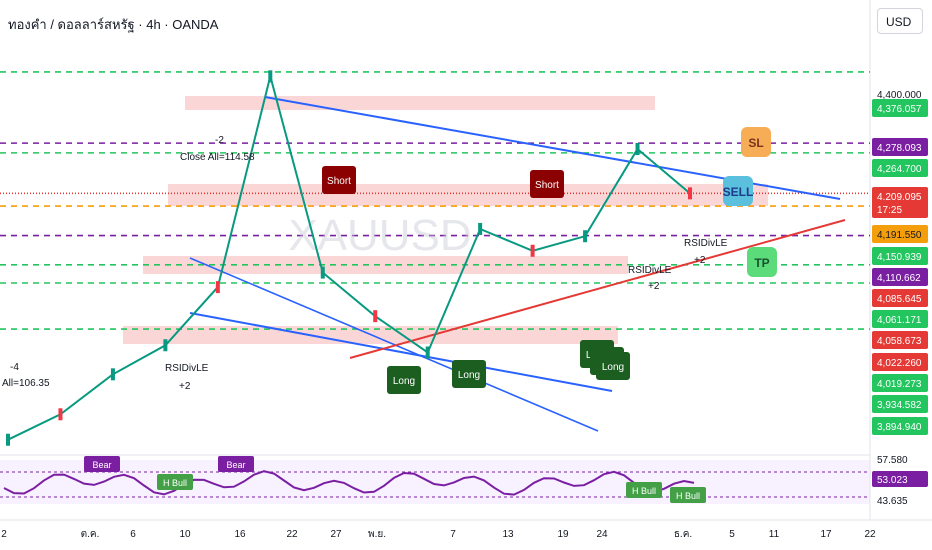 This screenshot has width=932, height=550. Describe the element at coordinates (900, 21) in the screenshot. I see `currency-select: USD` at that location.